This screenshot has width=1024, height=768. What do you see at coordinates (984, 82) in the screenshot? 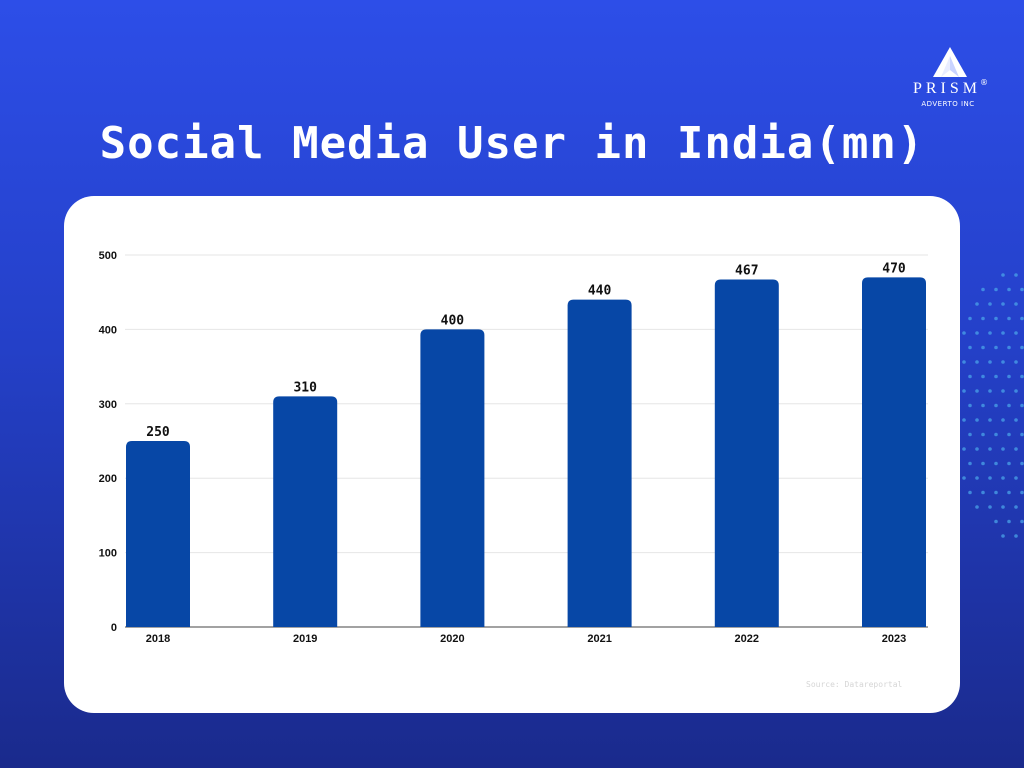
I see `logo-registered-mark: ®` at bounding box center [984, 82].